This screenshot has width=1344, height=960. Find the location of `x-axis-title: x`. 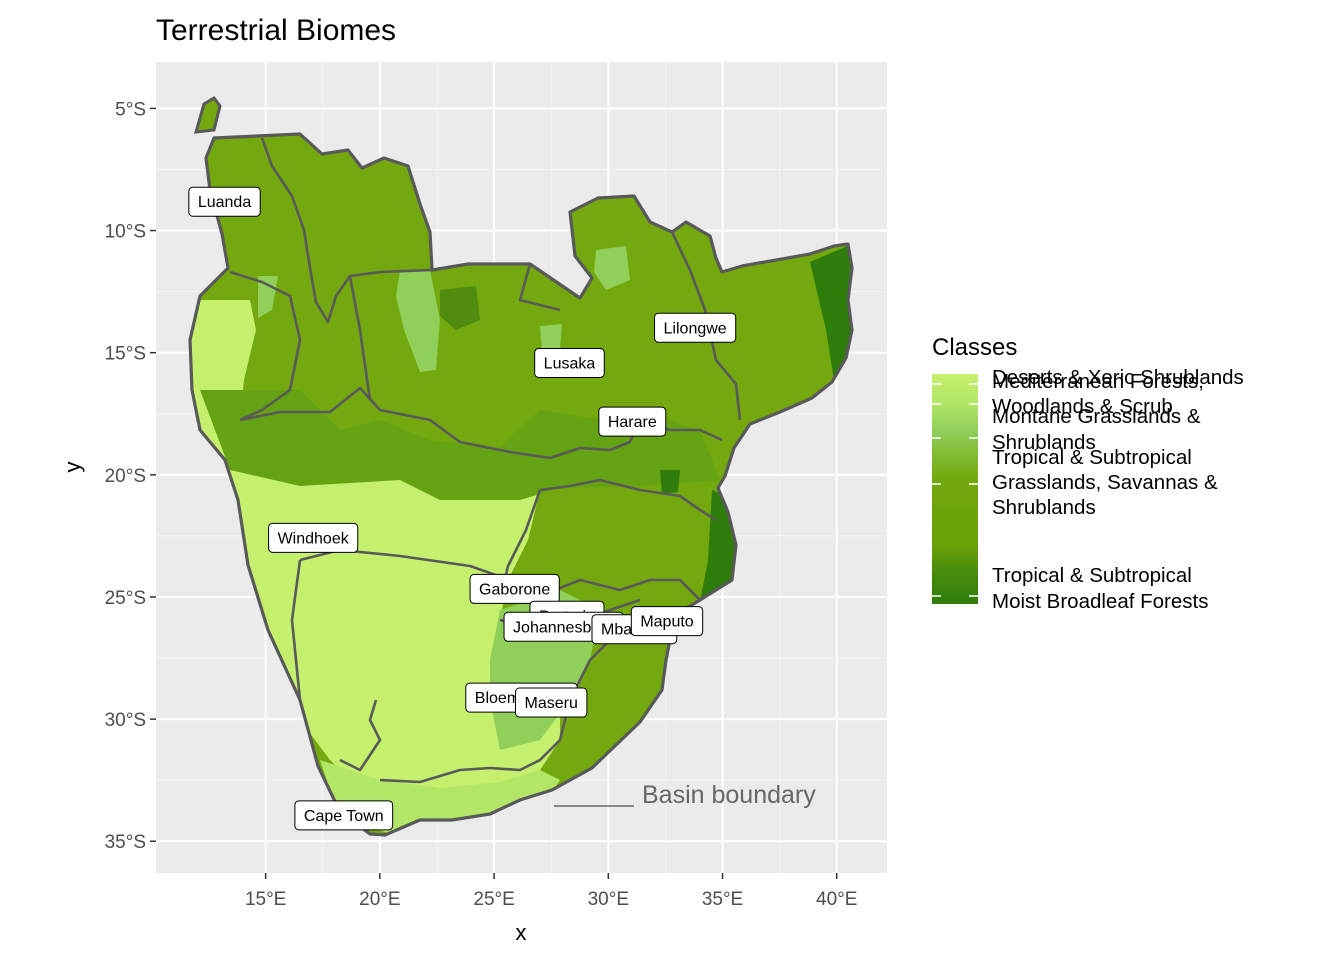

x-axis-title: x is located at coordinates (521, 932).